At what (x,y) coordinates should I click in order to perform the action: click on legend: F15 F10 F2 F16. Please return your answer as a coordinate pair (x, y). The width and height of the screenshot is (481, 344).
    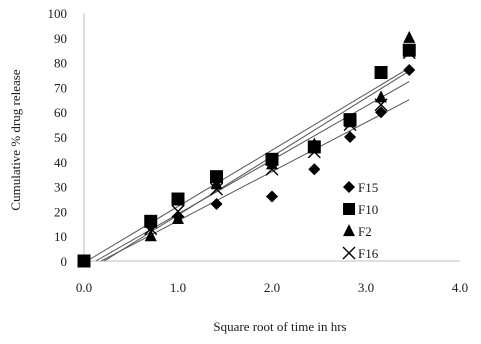
    Looking at the image, I should click on (360, 220).